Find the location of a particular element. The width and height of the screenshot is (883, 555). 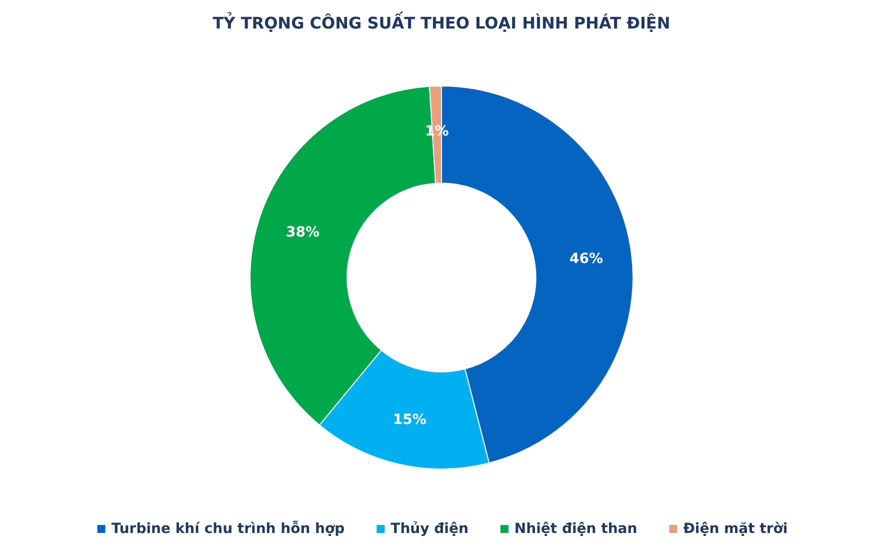

legend-label: Điện mặt trời is located at coordinates (735, 529).